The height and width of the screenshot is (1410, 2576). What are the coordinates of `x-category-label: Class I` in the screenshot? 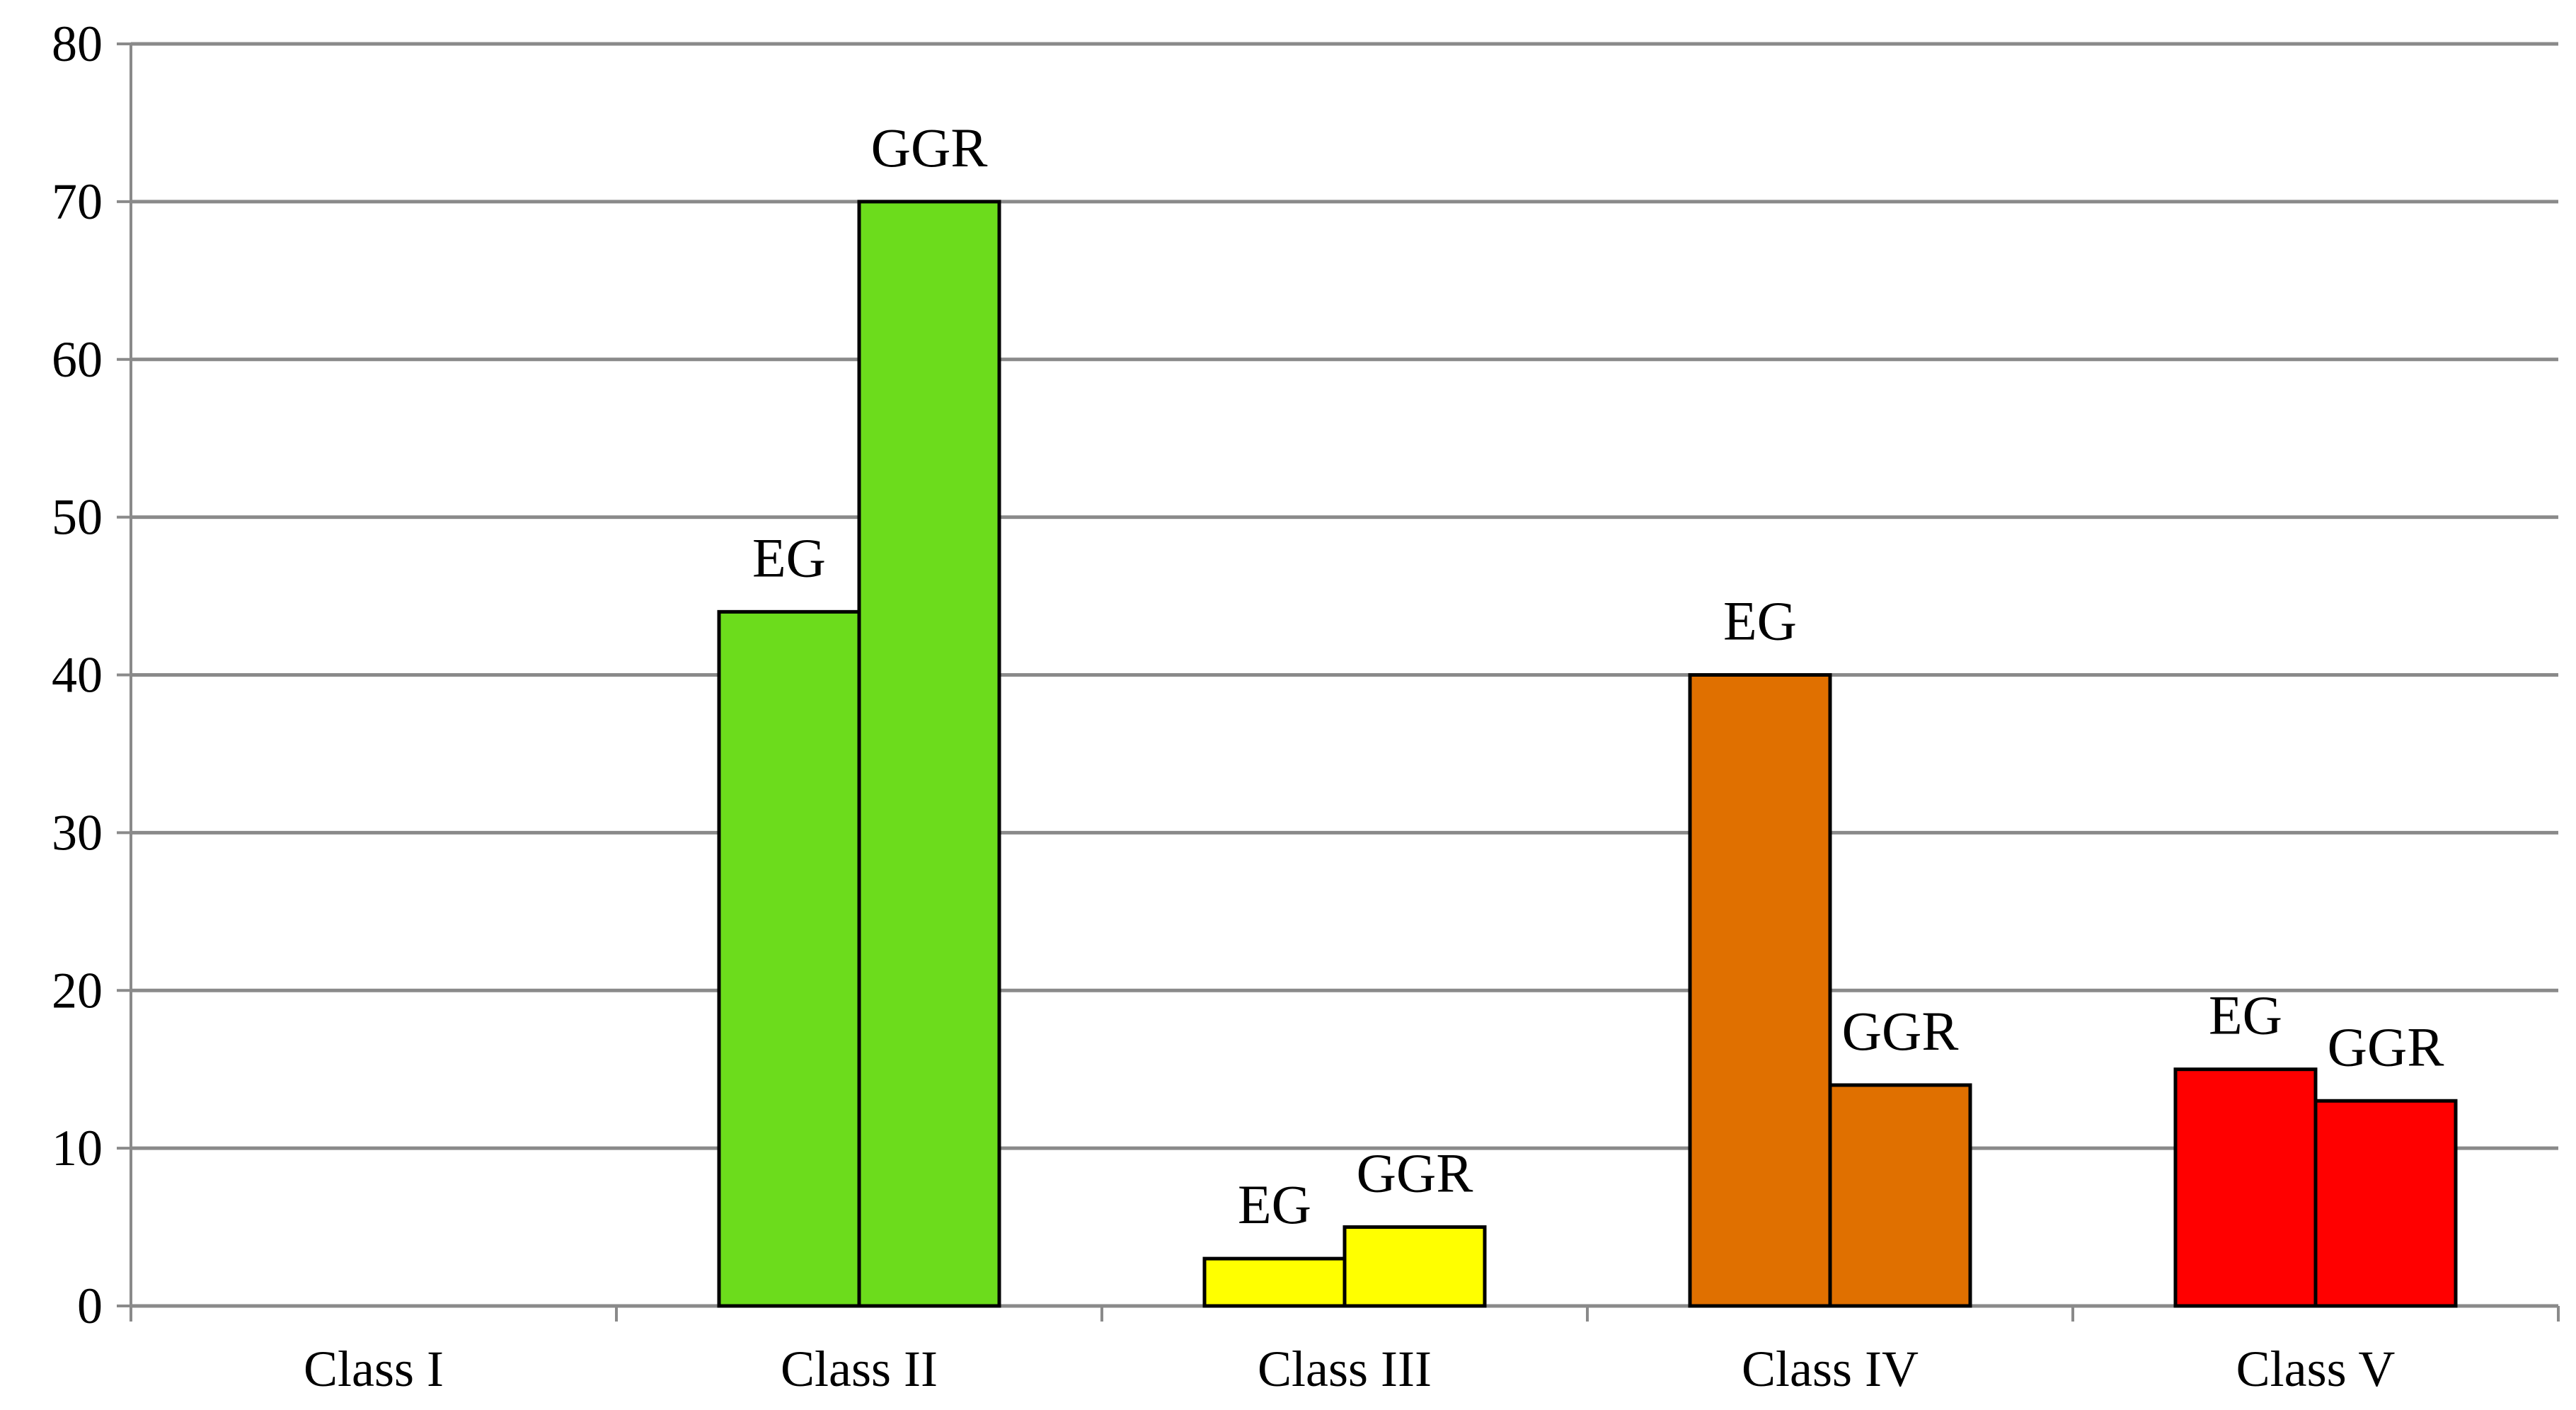 It's located at (374, 1369).